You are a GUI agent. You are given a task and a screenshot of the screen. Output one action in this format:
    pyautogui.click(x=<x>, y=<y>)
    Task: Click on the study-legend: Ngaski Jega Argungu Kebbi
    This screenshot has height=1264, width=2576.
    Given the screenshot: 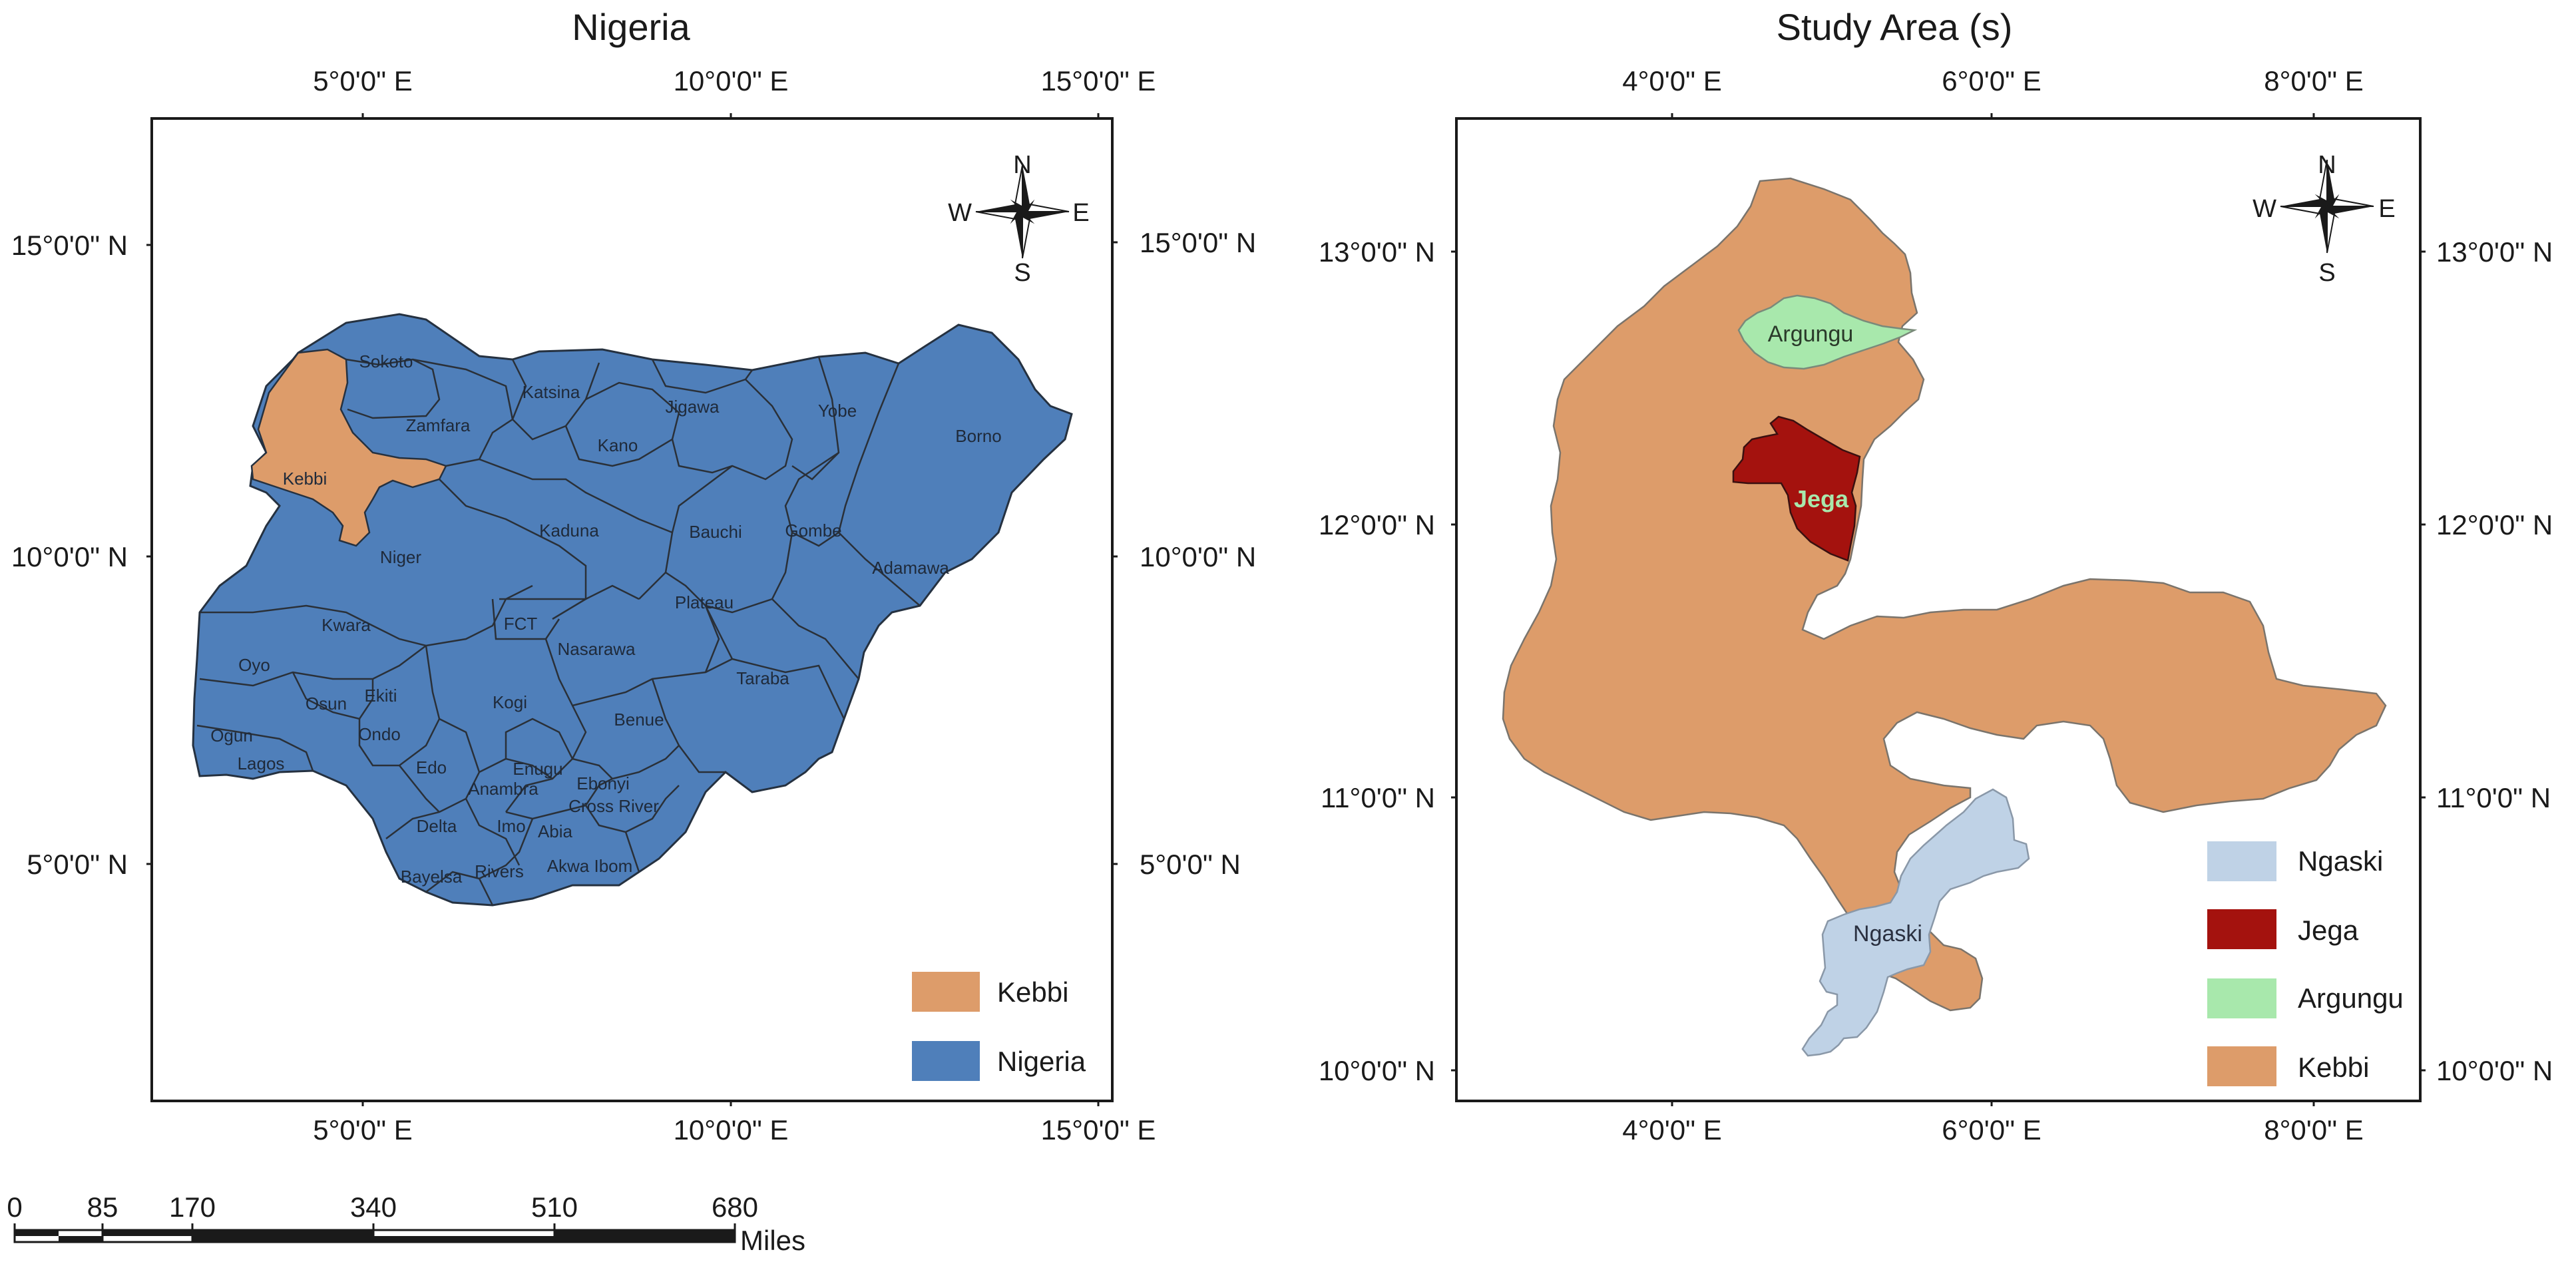 What is the action you would take?
    pyautogui.click(x=2305, y=963)
    